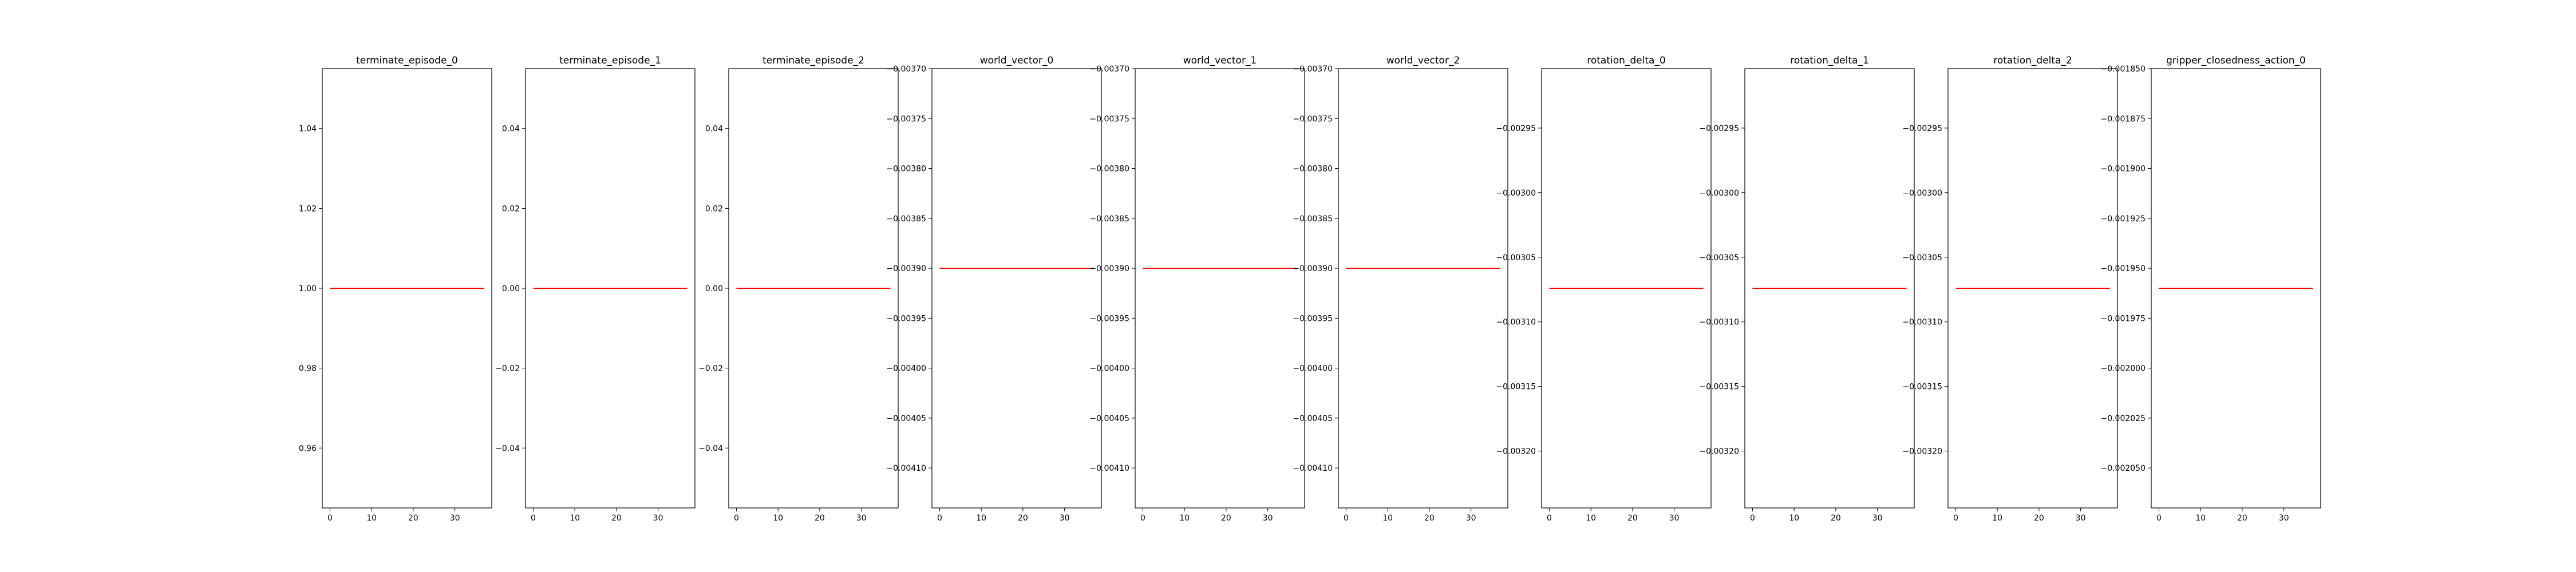 The height and width of the screenshot is (572, 2576). What do you see at coordinates (2123, 468) in the screenshot?
I see `y-tick-label: −0.002050` at bounding box center [2123, 468].